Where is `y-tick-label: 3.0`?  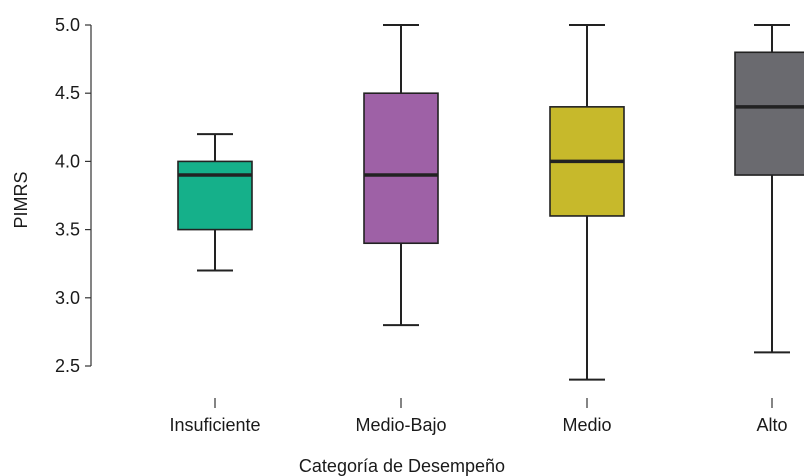
y-tick-label: 3.0 is located at coordinates (67, 298).